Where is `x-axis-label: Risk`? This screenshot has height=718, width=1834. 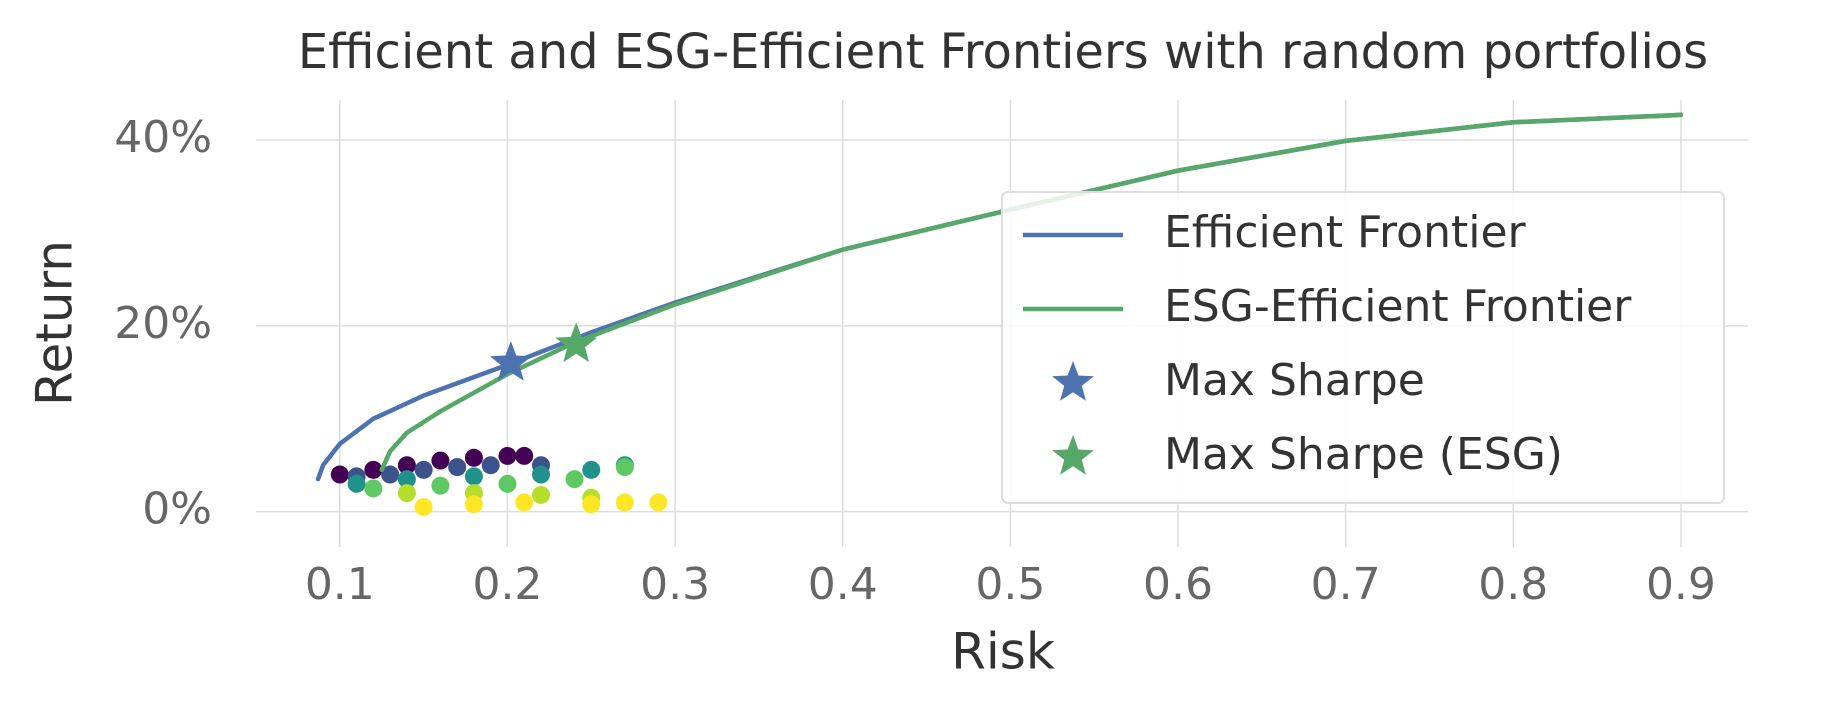 x-axis-label: Risk is located at coordinates (1003, 652).